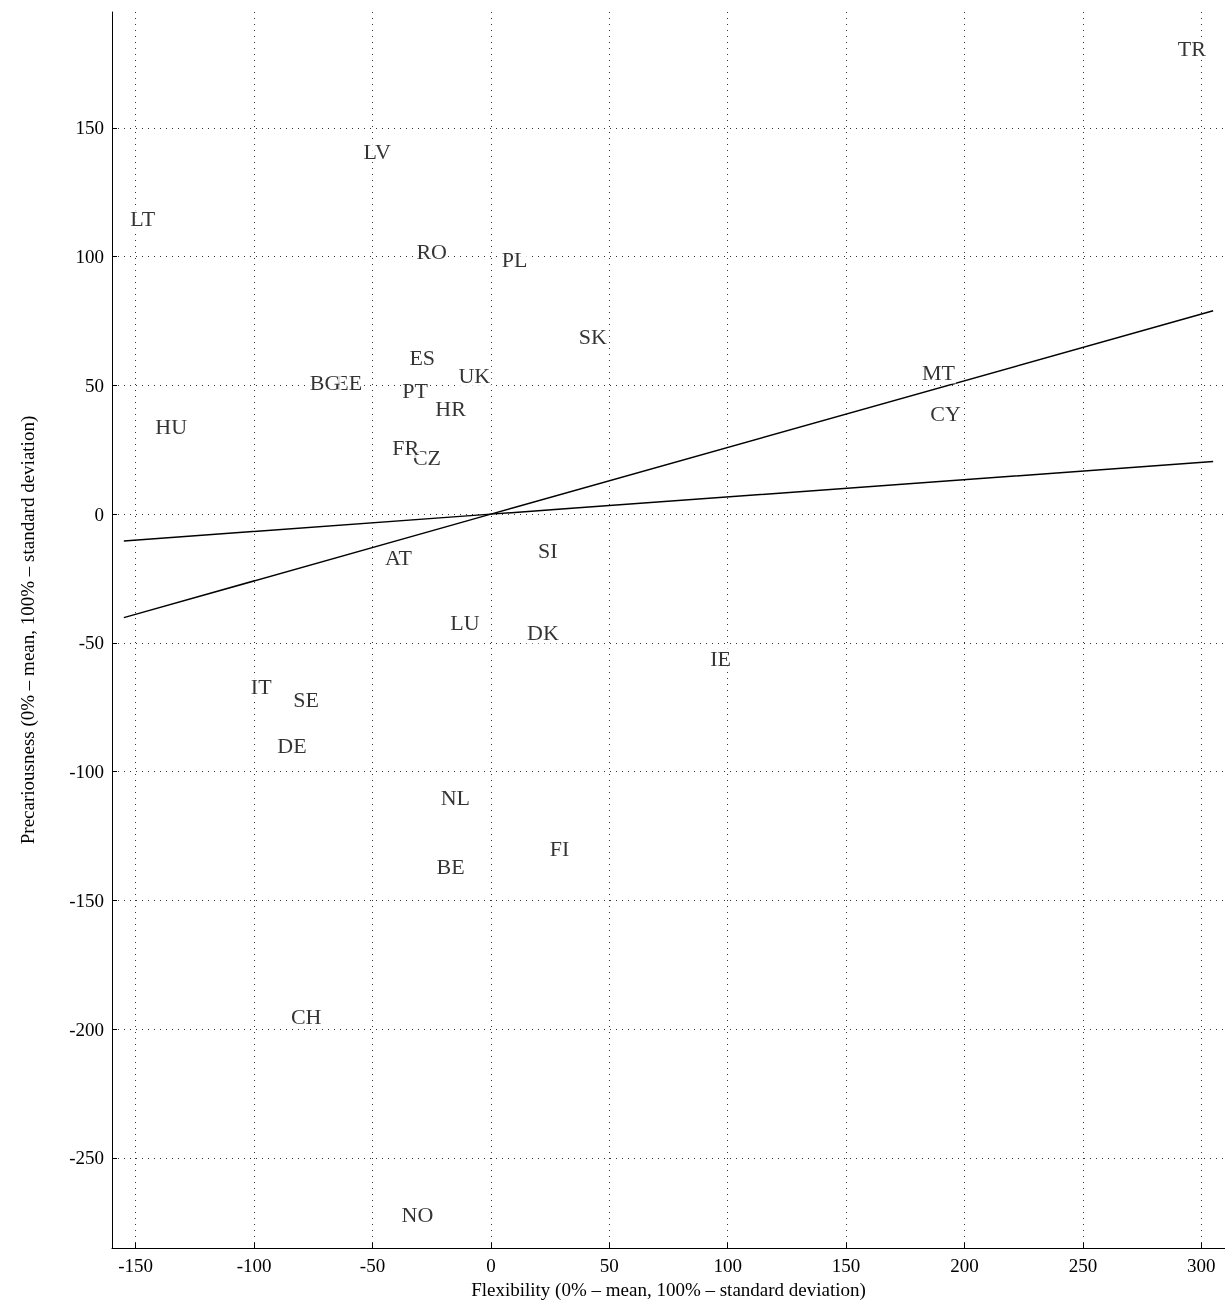 This screenshot has width=1225, height=1315. What do you see at coordinates (938, 372) in the screenshot?
I see `annotation: MT` at bounding box center [938, 372].